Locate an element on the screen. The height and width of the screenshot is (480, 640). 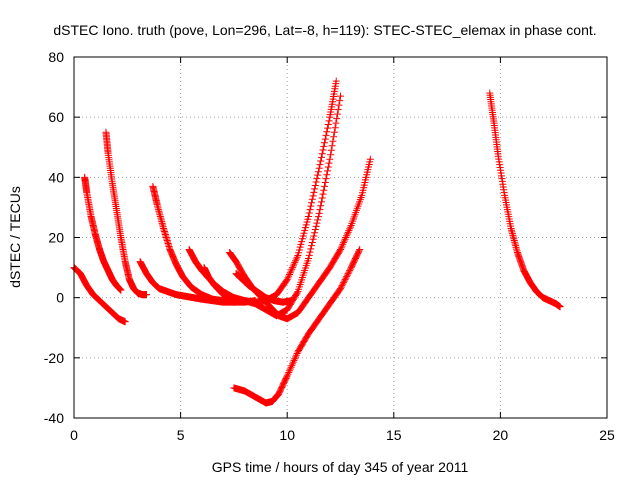
y-tick-label: 0 is located at coordinates (60, 298).